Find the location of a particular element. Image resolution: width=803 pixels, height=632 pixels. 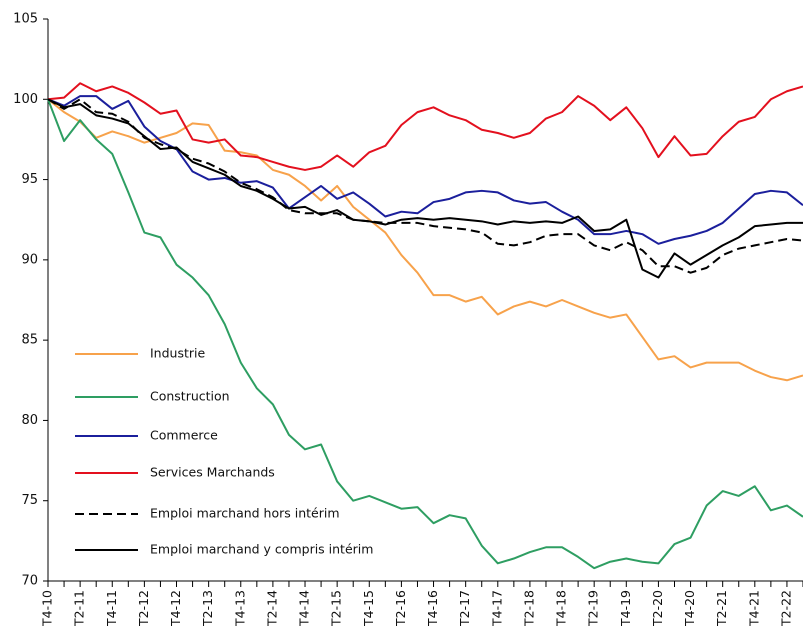

x-tick-label: T4-17 is located at coordinates (496, 608).